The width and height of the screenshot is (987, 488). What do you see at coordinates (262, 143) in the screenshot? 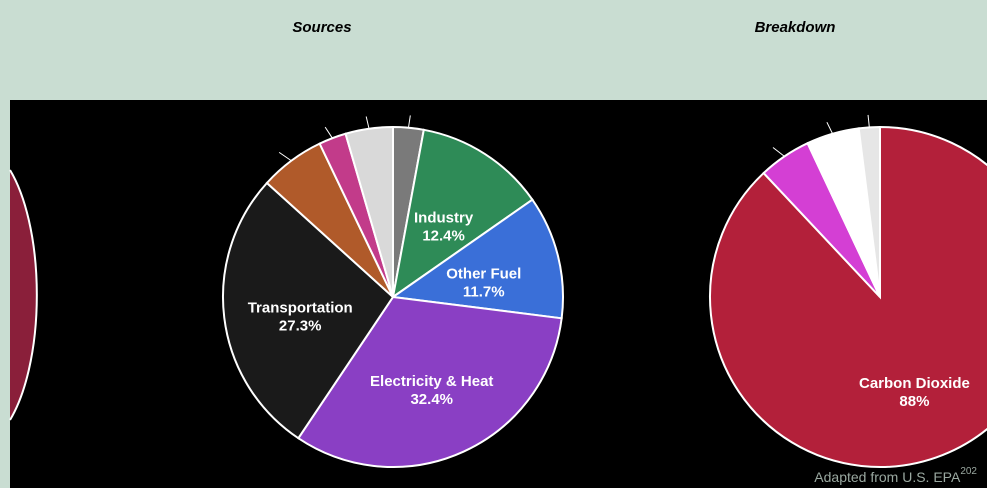
I see `slice-value-label: 6.2%` at bounding box center [262, 143].